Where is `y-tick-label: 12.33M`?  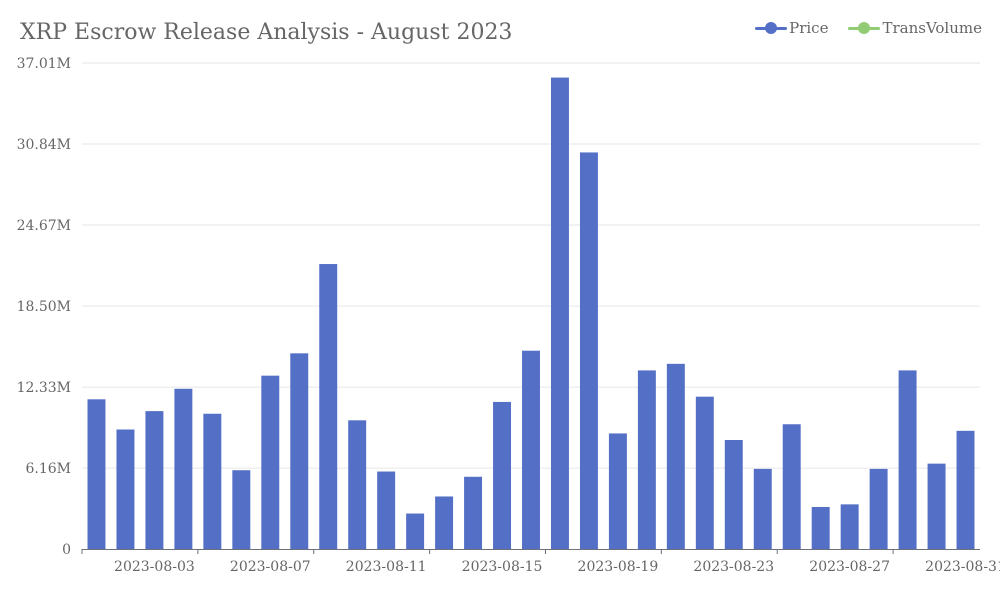 y-tick-label: 12.33M is located at coordinates (44, 388).